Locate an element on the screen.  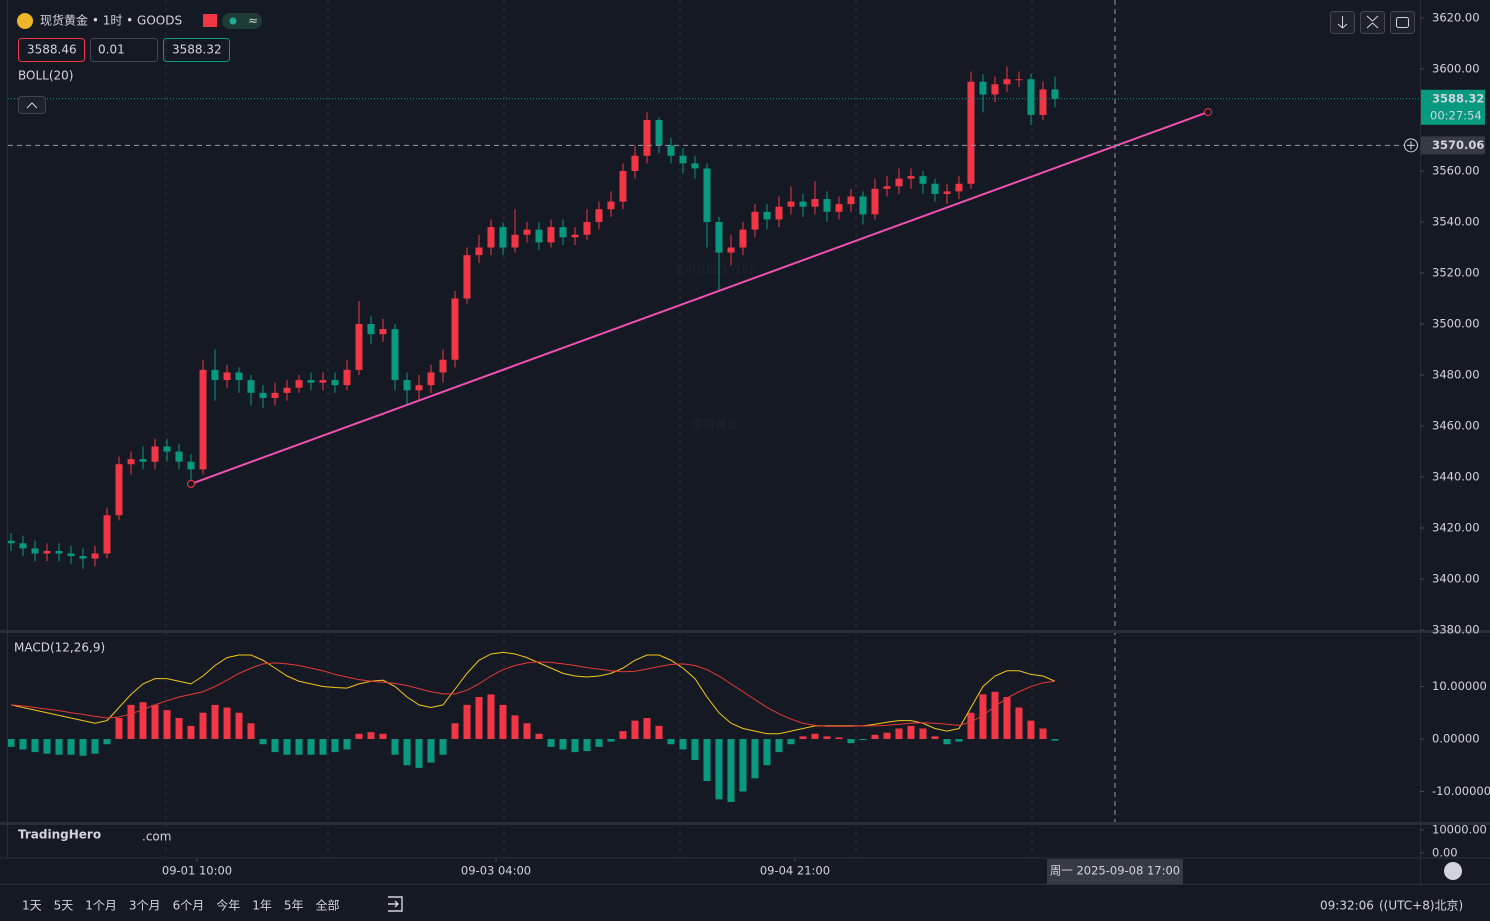
collapse-button is located at coordinates (32, 105).